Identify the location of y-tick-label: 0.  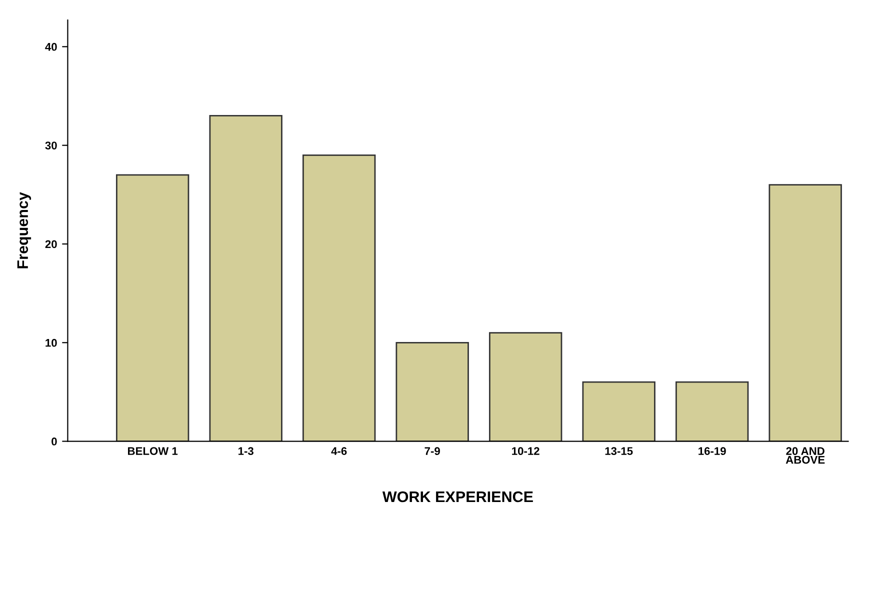
(54, 442).